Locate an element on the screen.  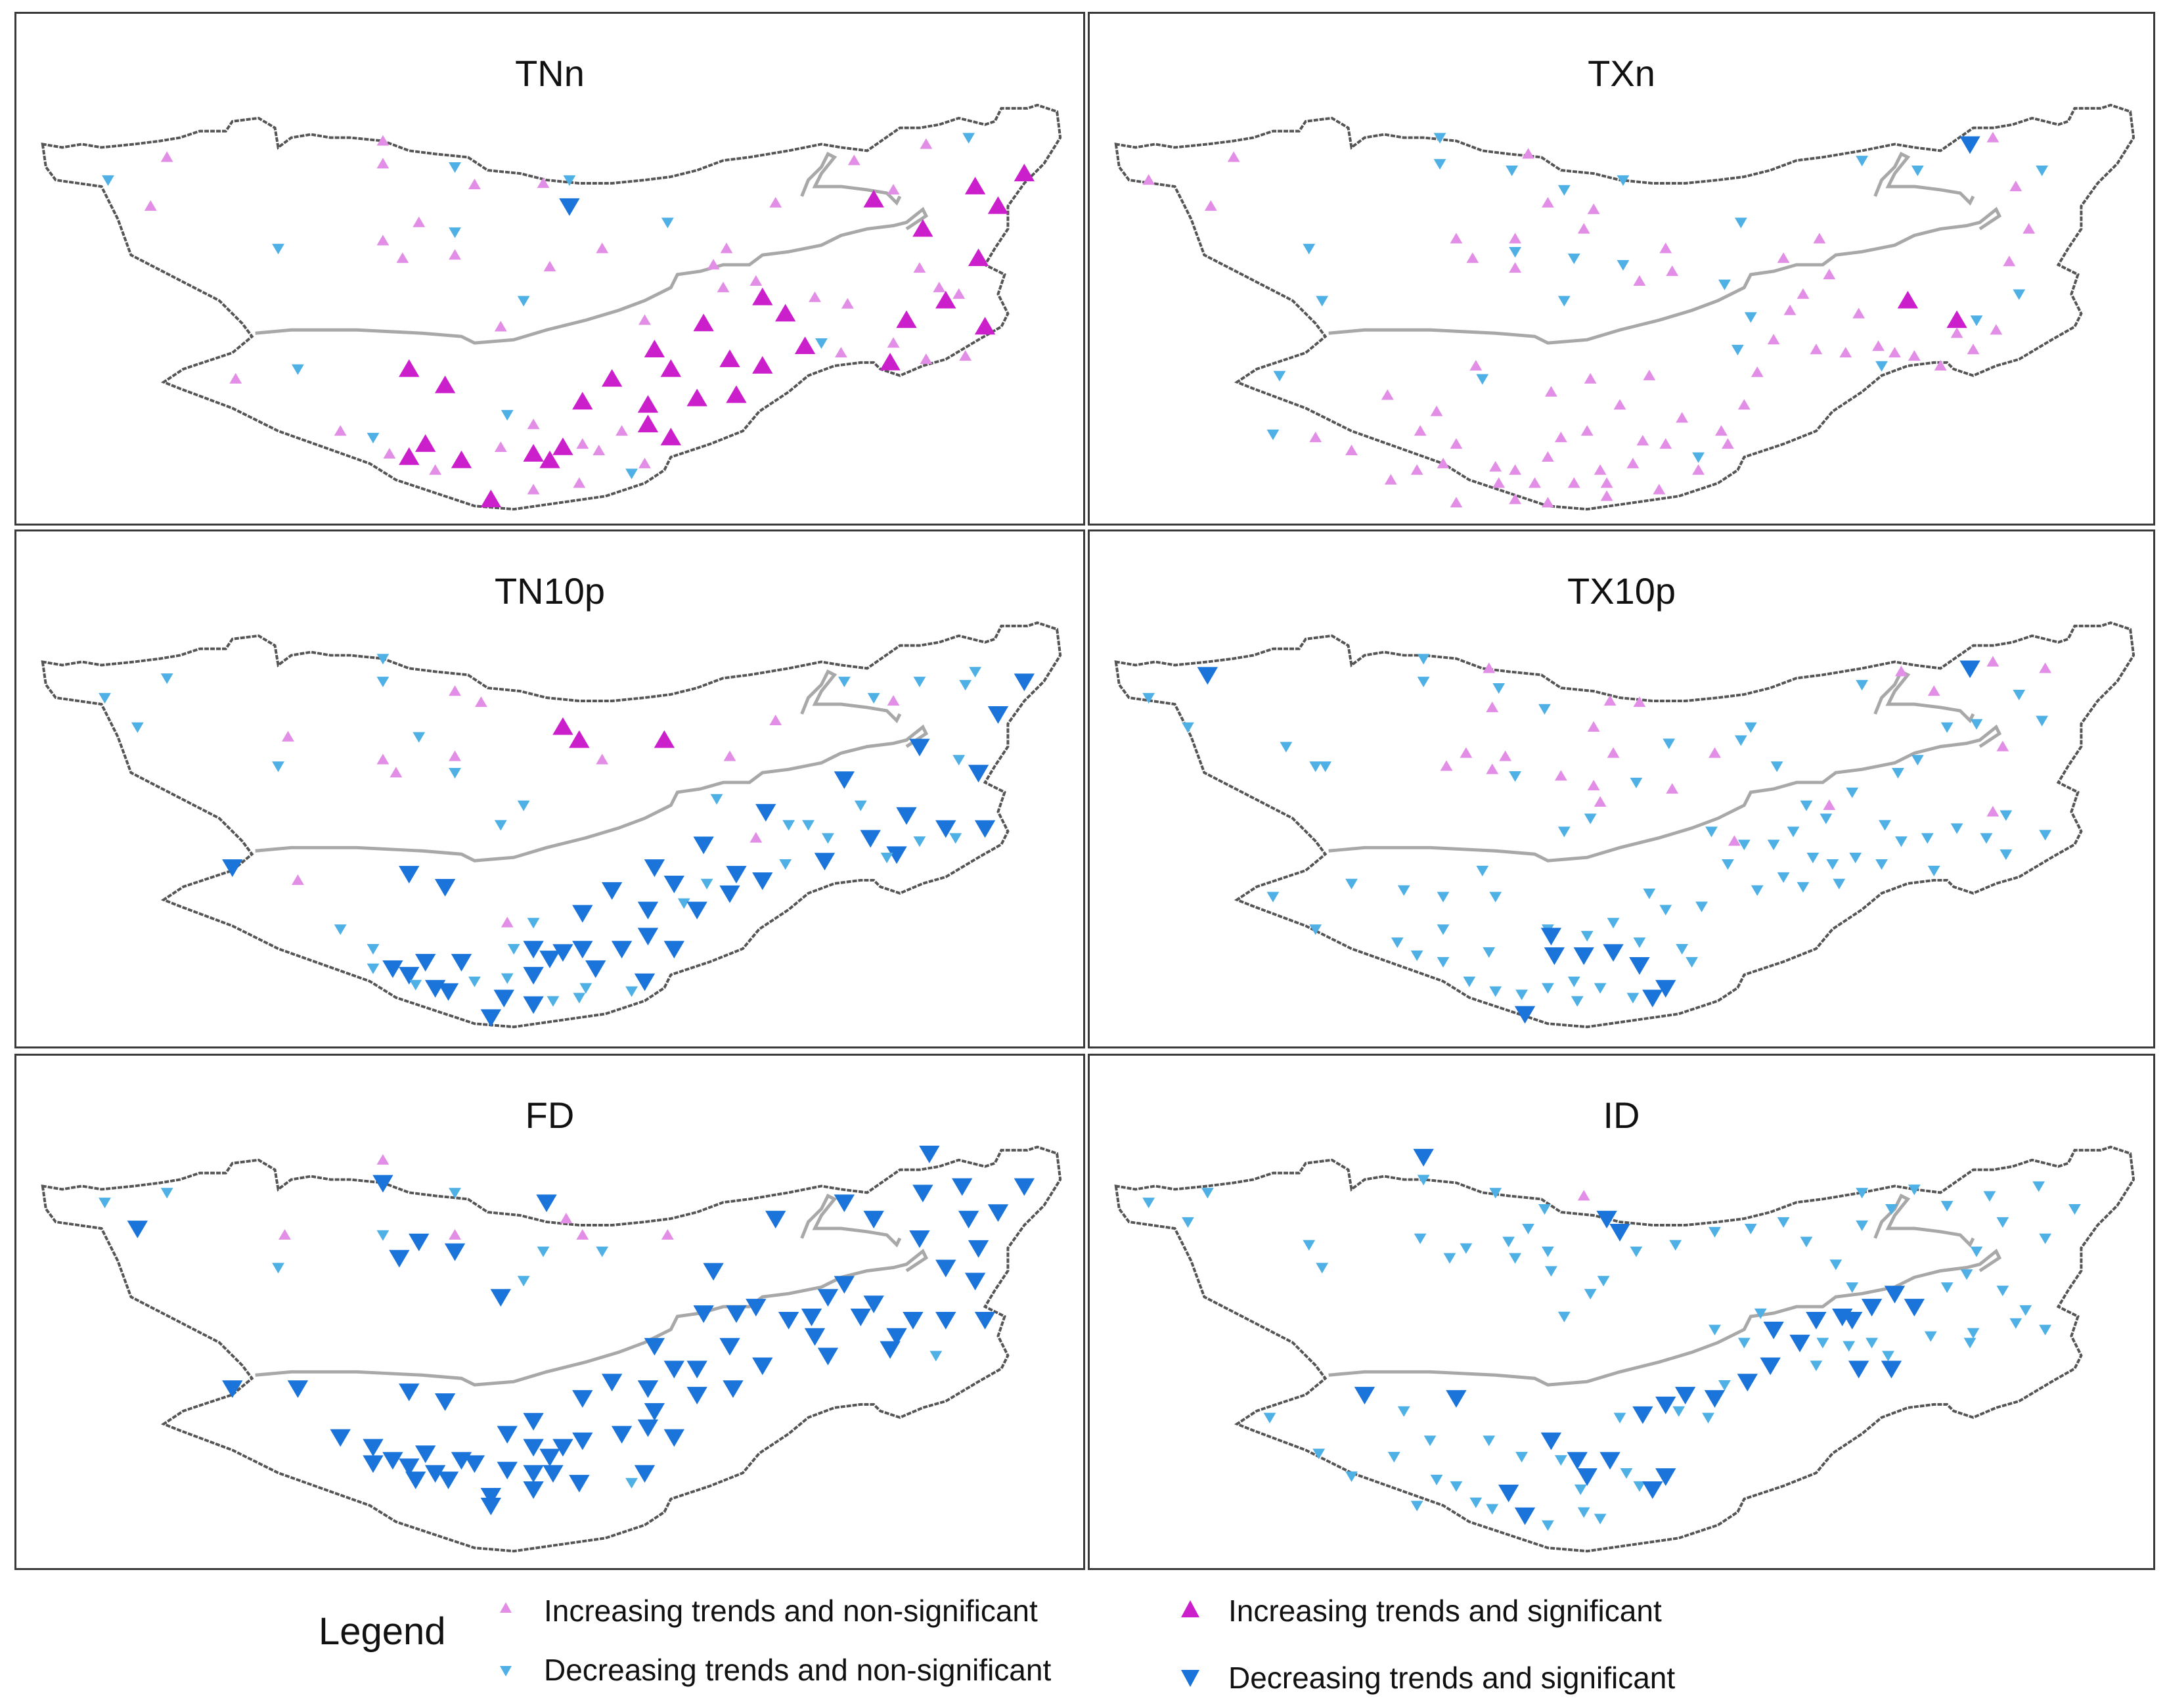
legend-item-decreasing-nonsignificant: Decreasing trends and non-significant is located at coordinates (768, 1670).